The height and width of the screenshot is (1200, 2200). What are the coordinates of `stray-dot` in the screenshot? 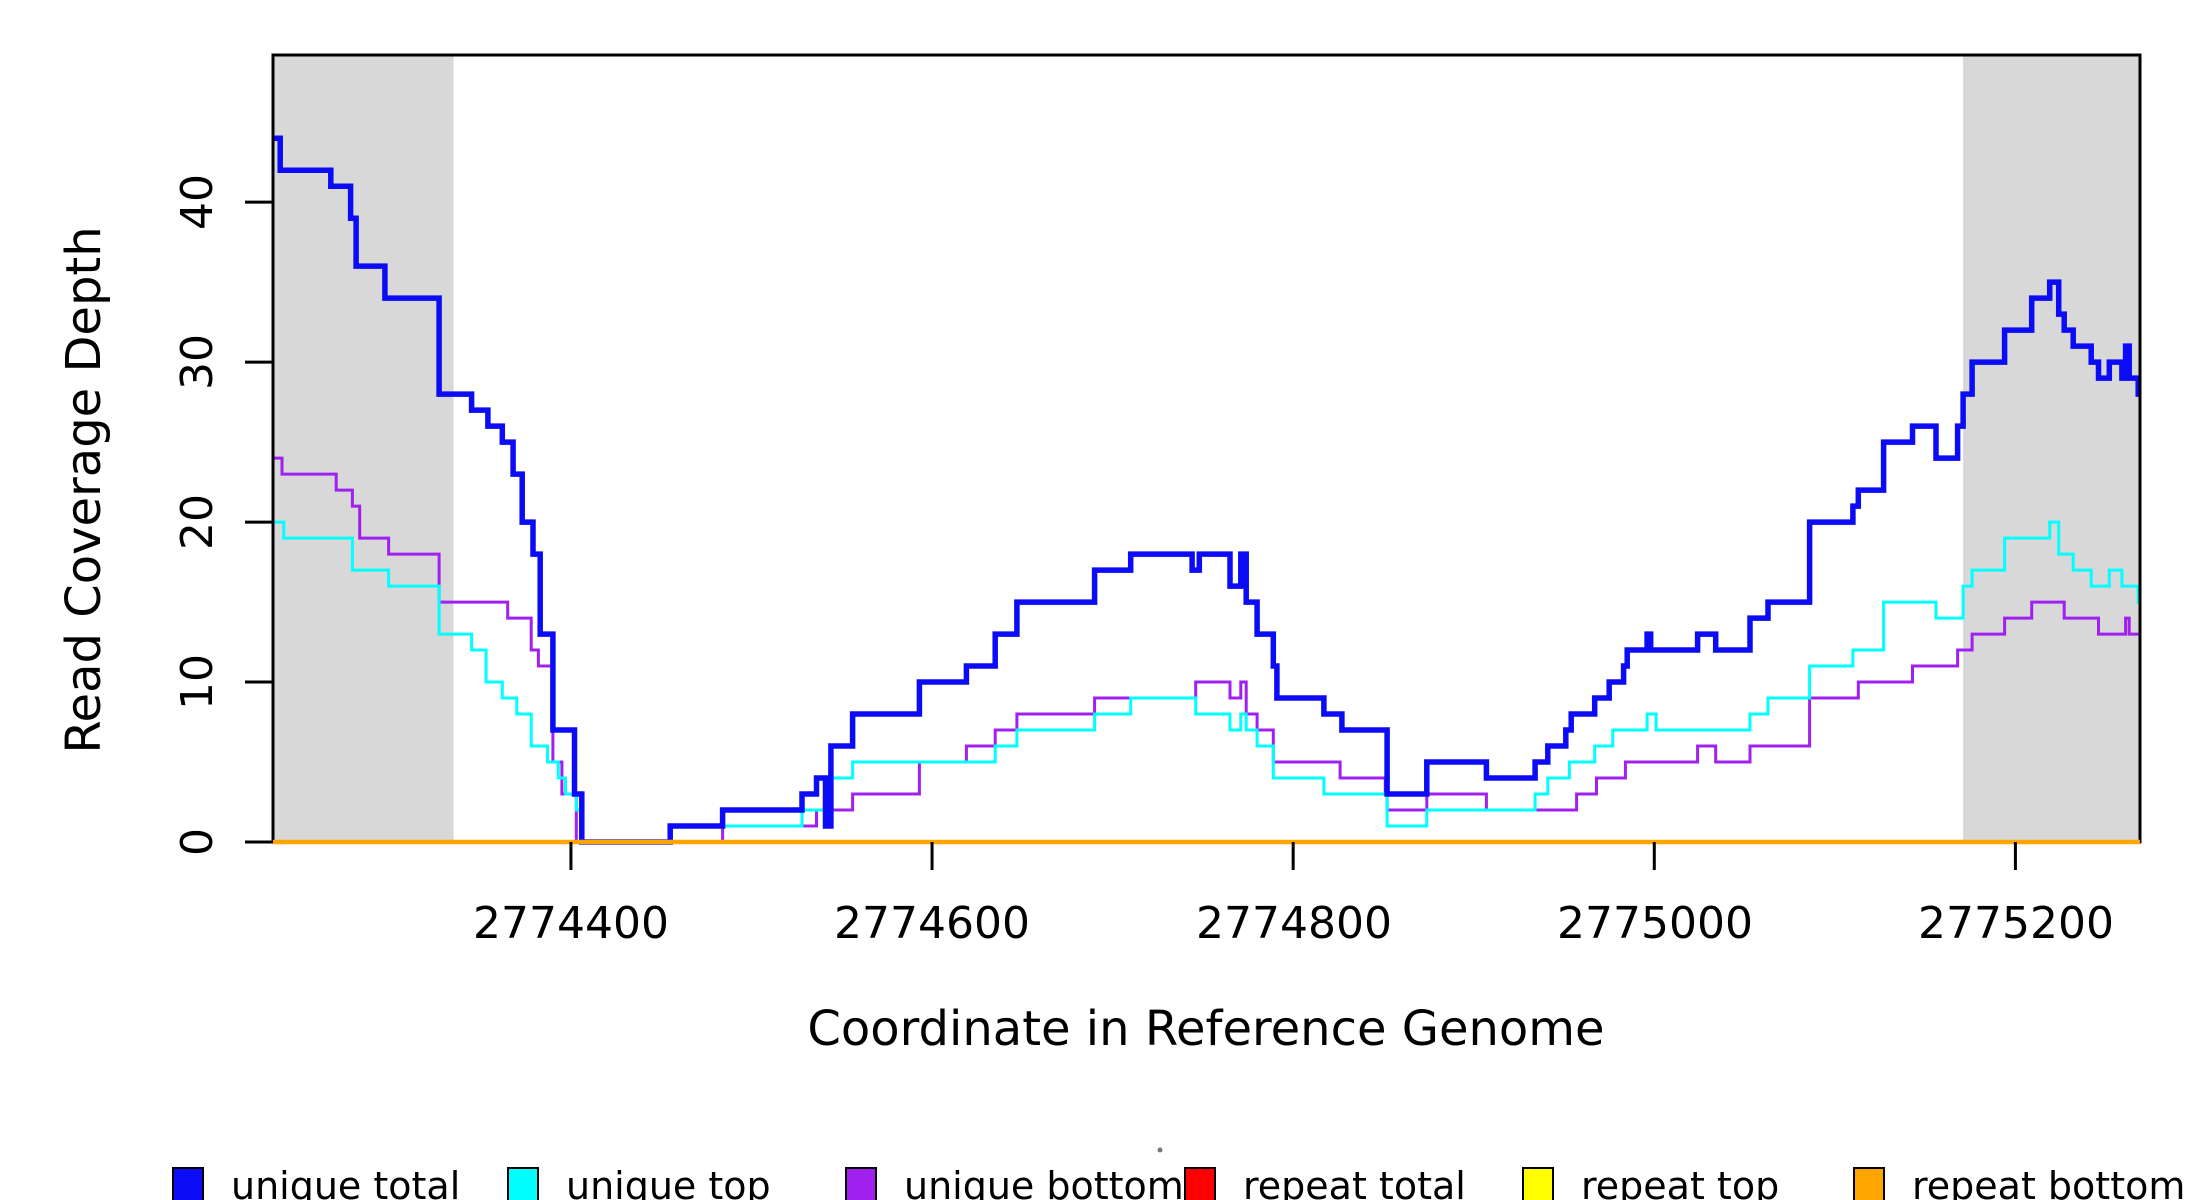 It's located at (1160, 1150).